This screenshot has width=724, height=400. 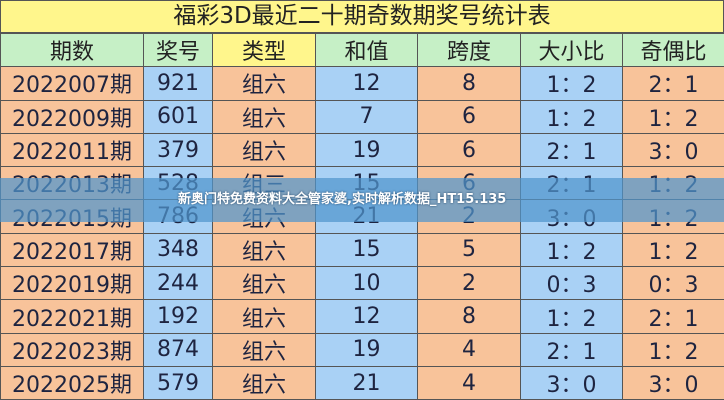 I want to click on table-title: 福彩3D最近二十期奇数期奖号统计表, so click(x=362, y=16).